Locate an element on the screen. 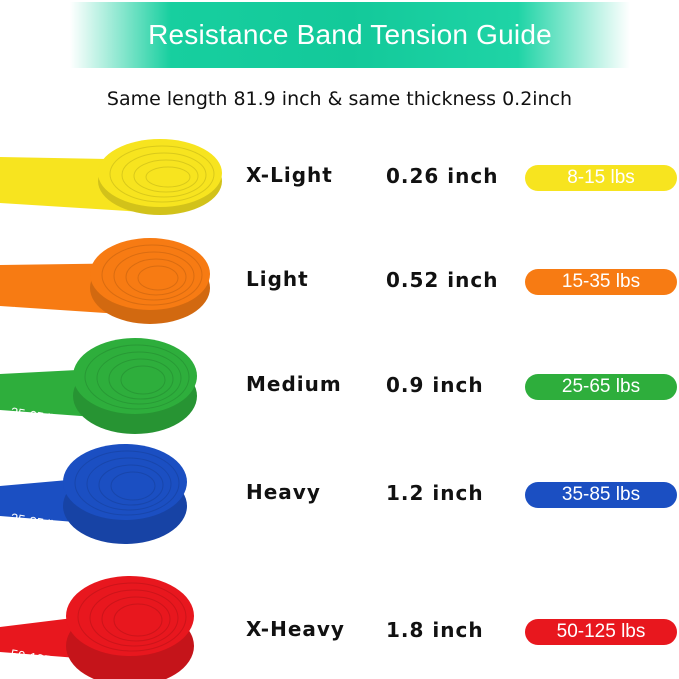  band-image-heavy: 35-85 lbs is located at coordinates (93, 494).